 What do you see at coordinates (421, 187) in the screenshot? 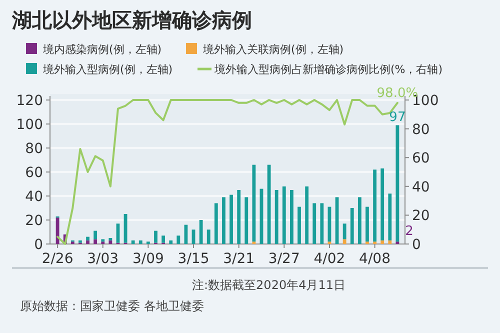
I see `y2-tick-label: 40` at bounding box center [421, 187].